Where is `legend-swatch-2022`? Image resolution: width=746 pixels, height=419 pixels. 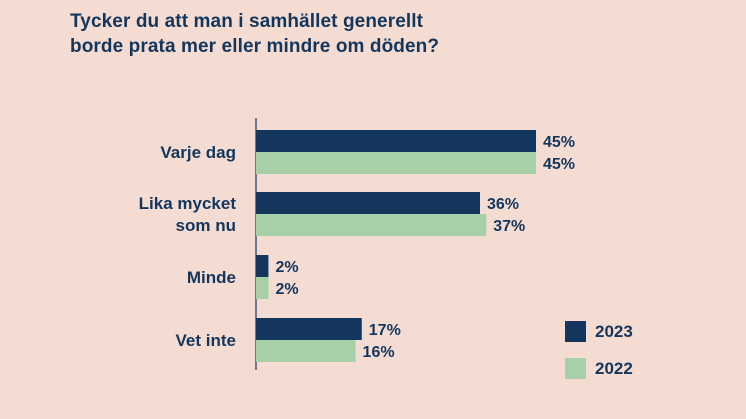
legend-swatch-2022 is located at coordinates (575, 368).